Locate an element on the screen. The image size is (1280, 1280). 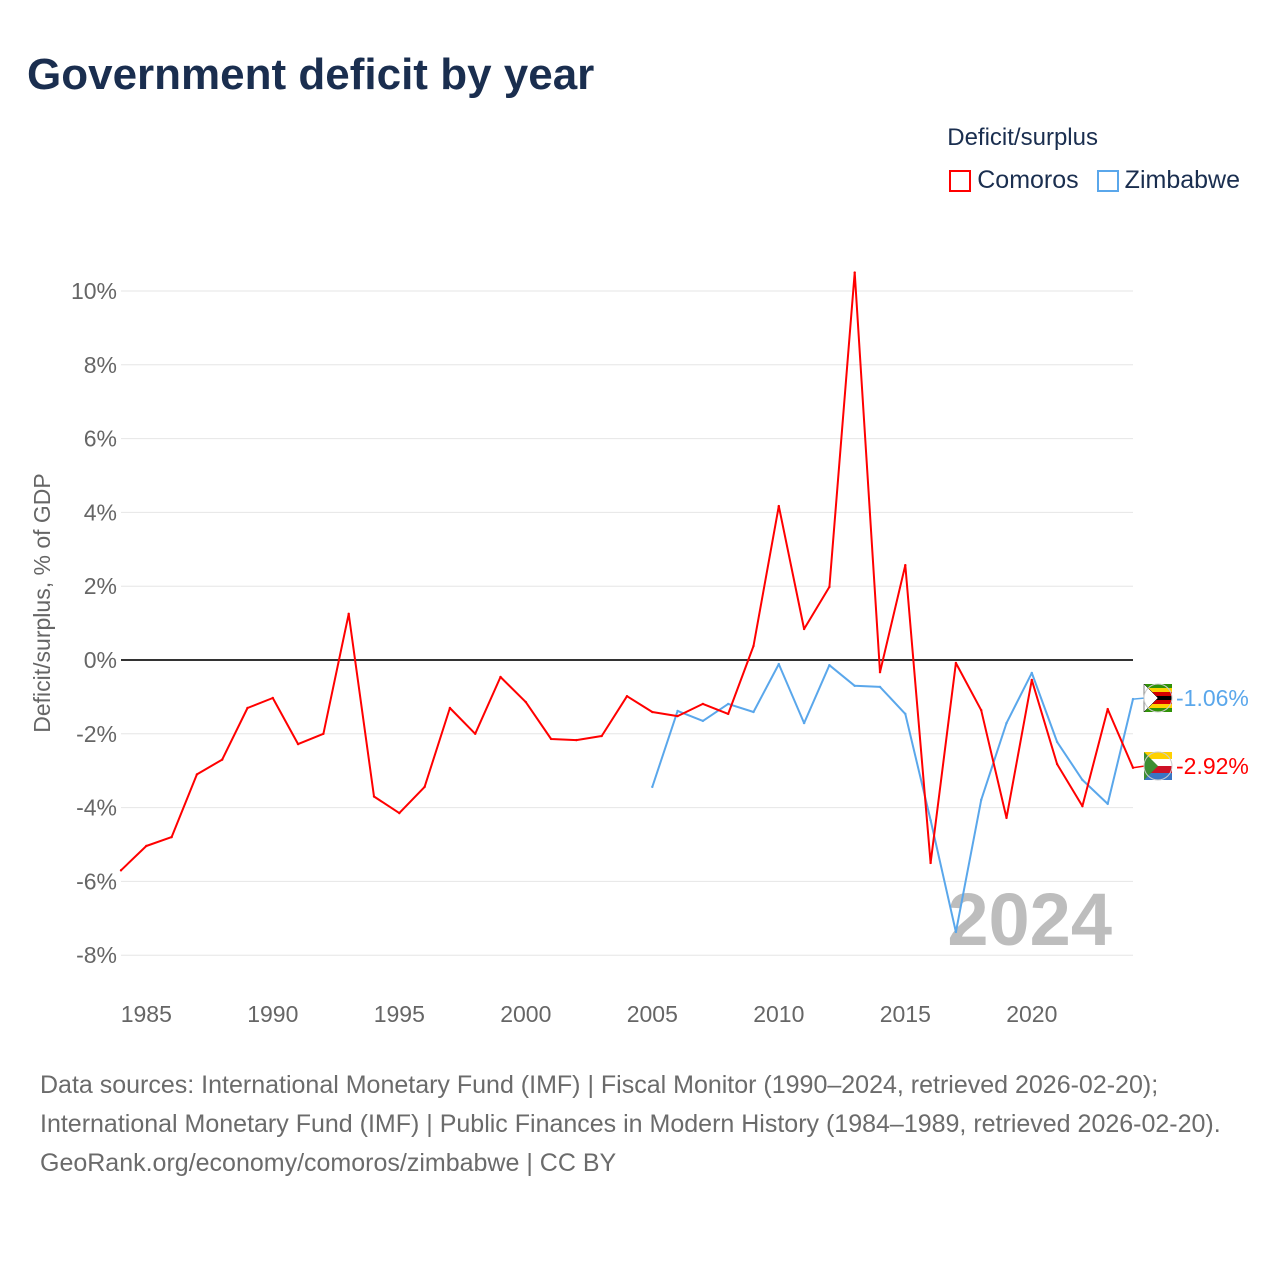
y-axis-label: Deficit/surplus, % of GDP is located at coordinates (42, 602).